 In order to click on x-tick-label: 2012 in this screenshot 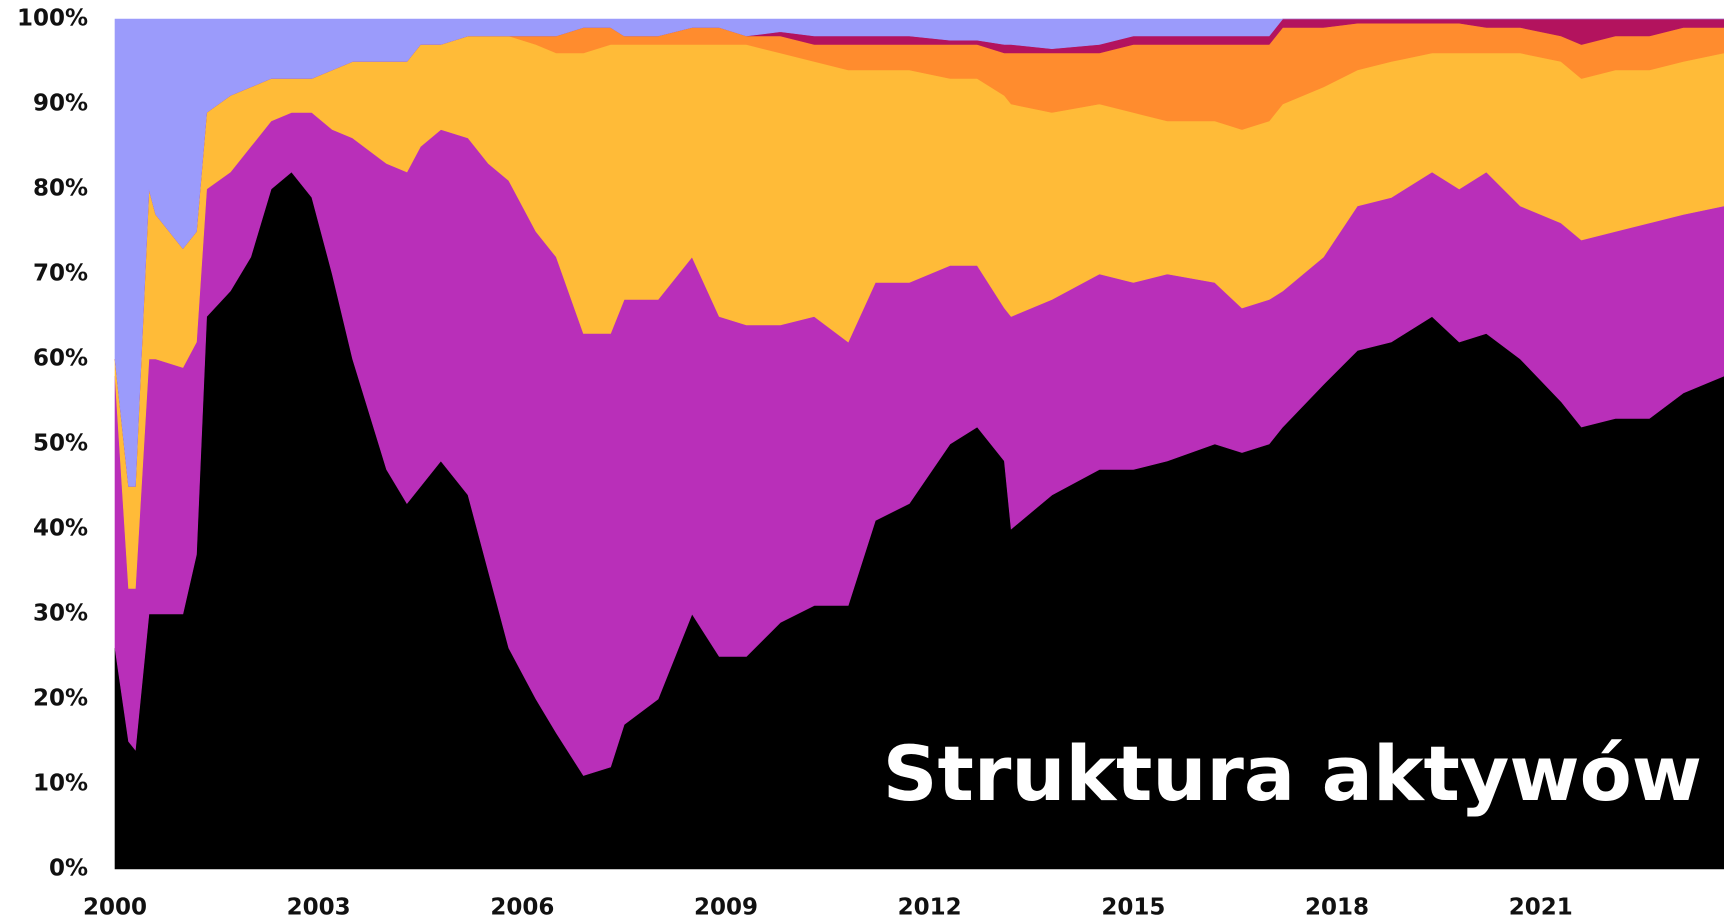, I will do `click(930, 908)`.